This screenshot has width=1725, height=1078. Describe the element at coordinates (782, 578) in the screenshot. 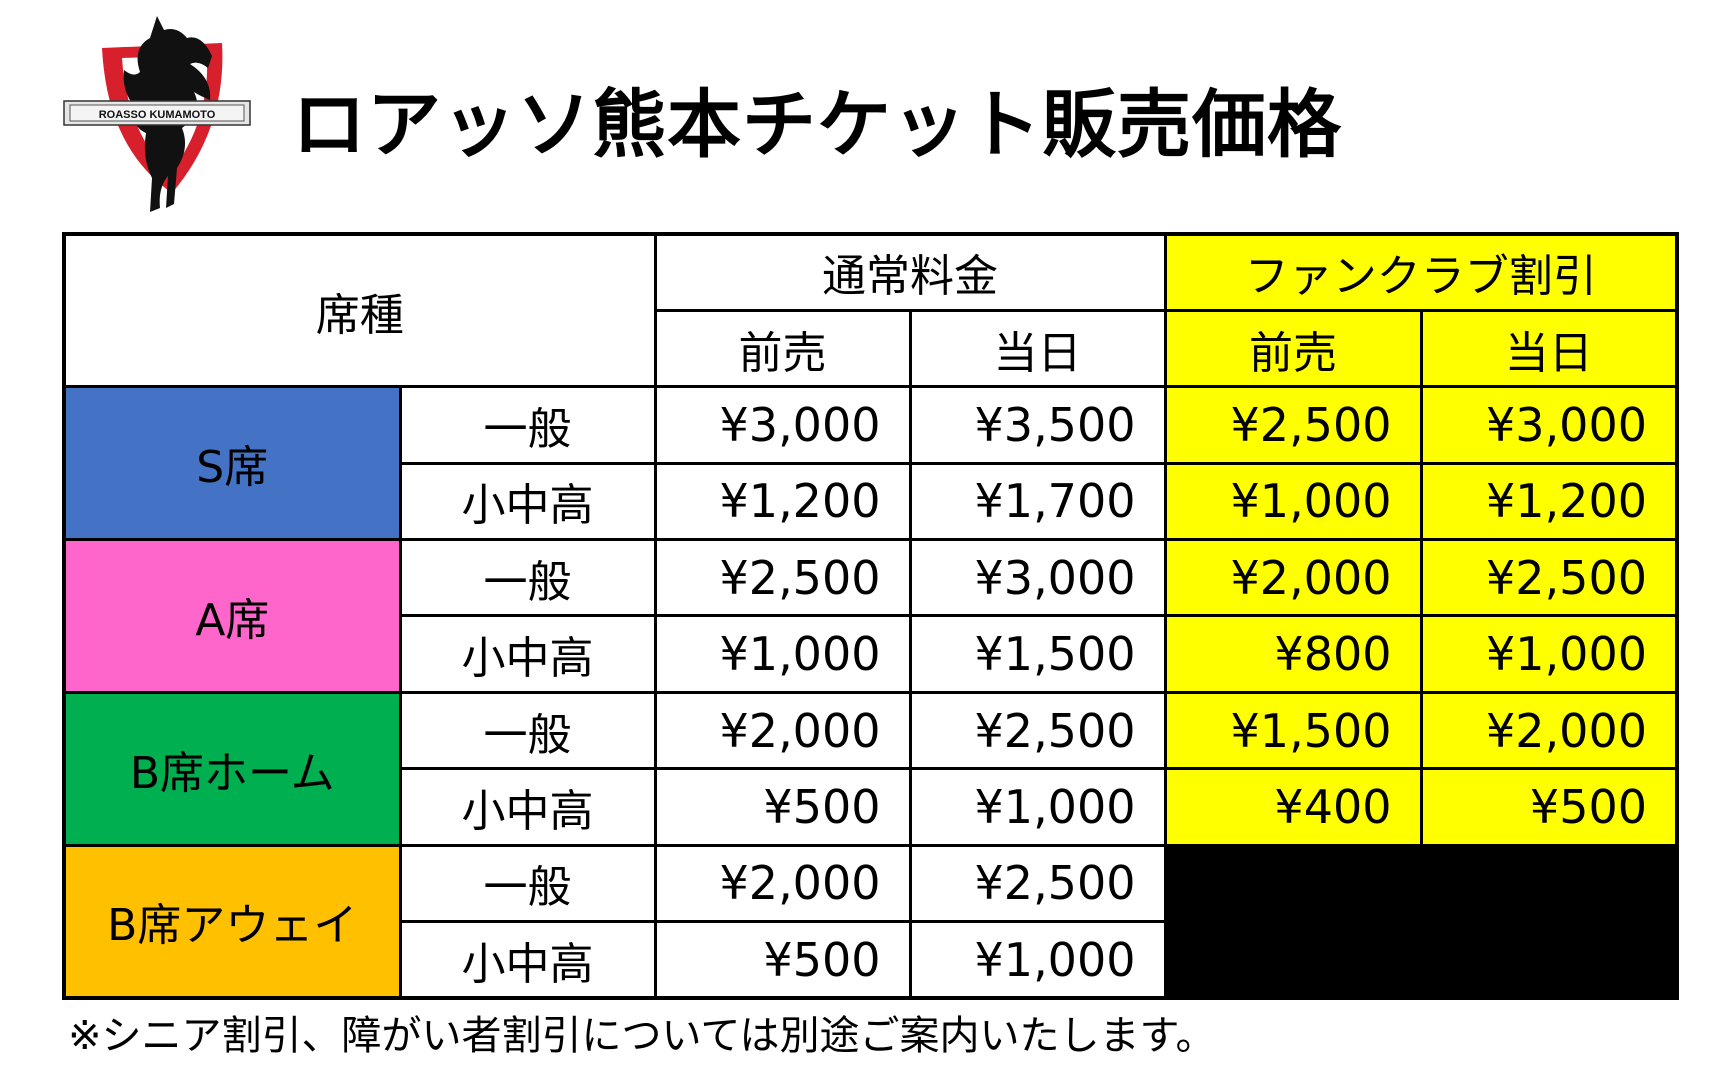

I see `price-regular-advance: ¥2,500` at that location.